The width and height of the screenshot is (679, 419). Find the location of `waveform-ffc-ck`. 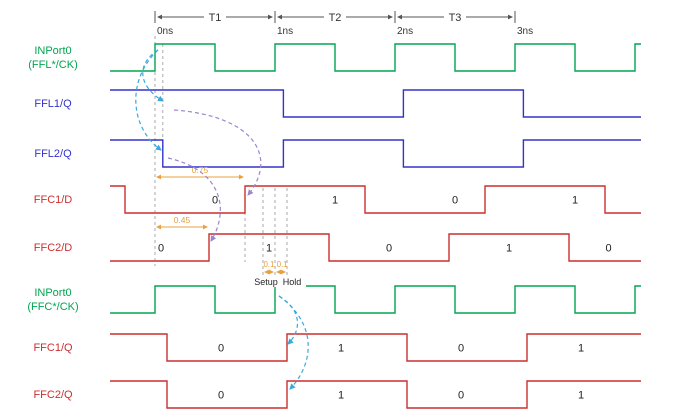

waveform-ffc-ck is located at coordinates (375, 299).